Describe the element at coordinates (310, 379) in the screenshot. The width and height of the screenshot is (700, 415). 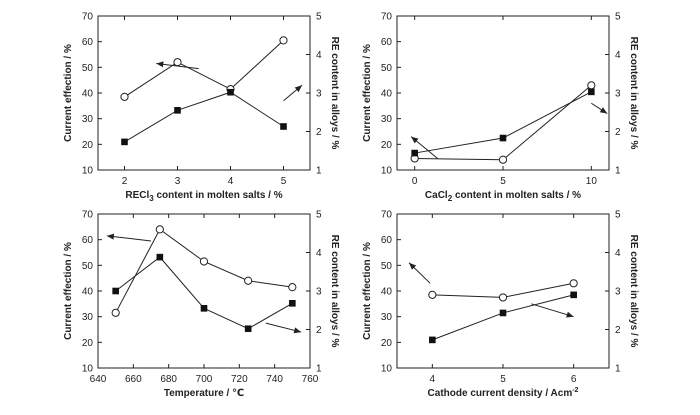
I see `x-tick-label: 760` at that location.